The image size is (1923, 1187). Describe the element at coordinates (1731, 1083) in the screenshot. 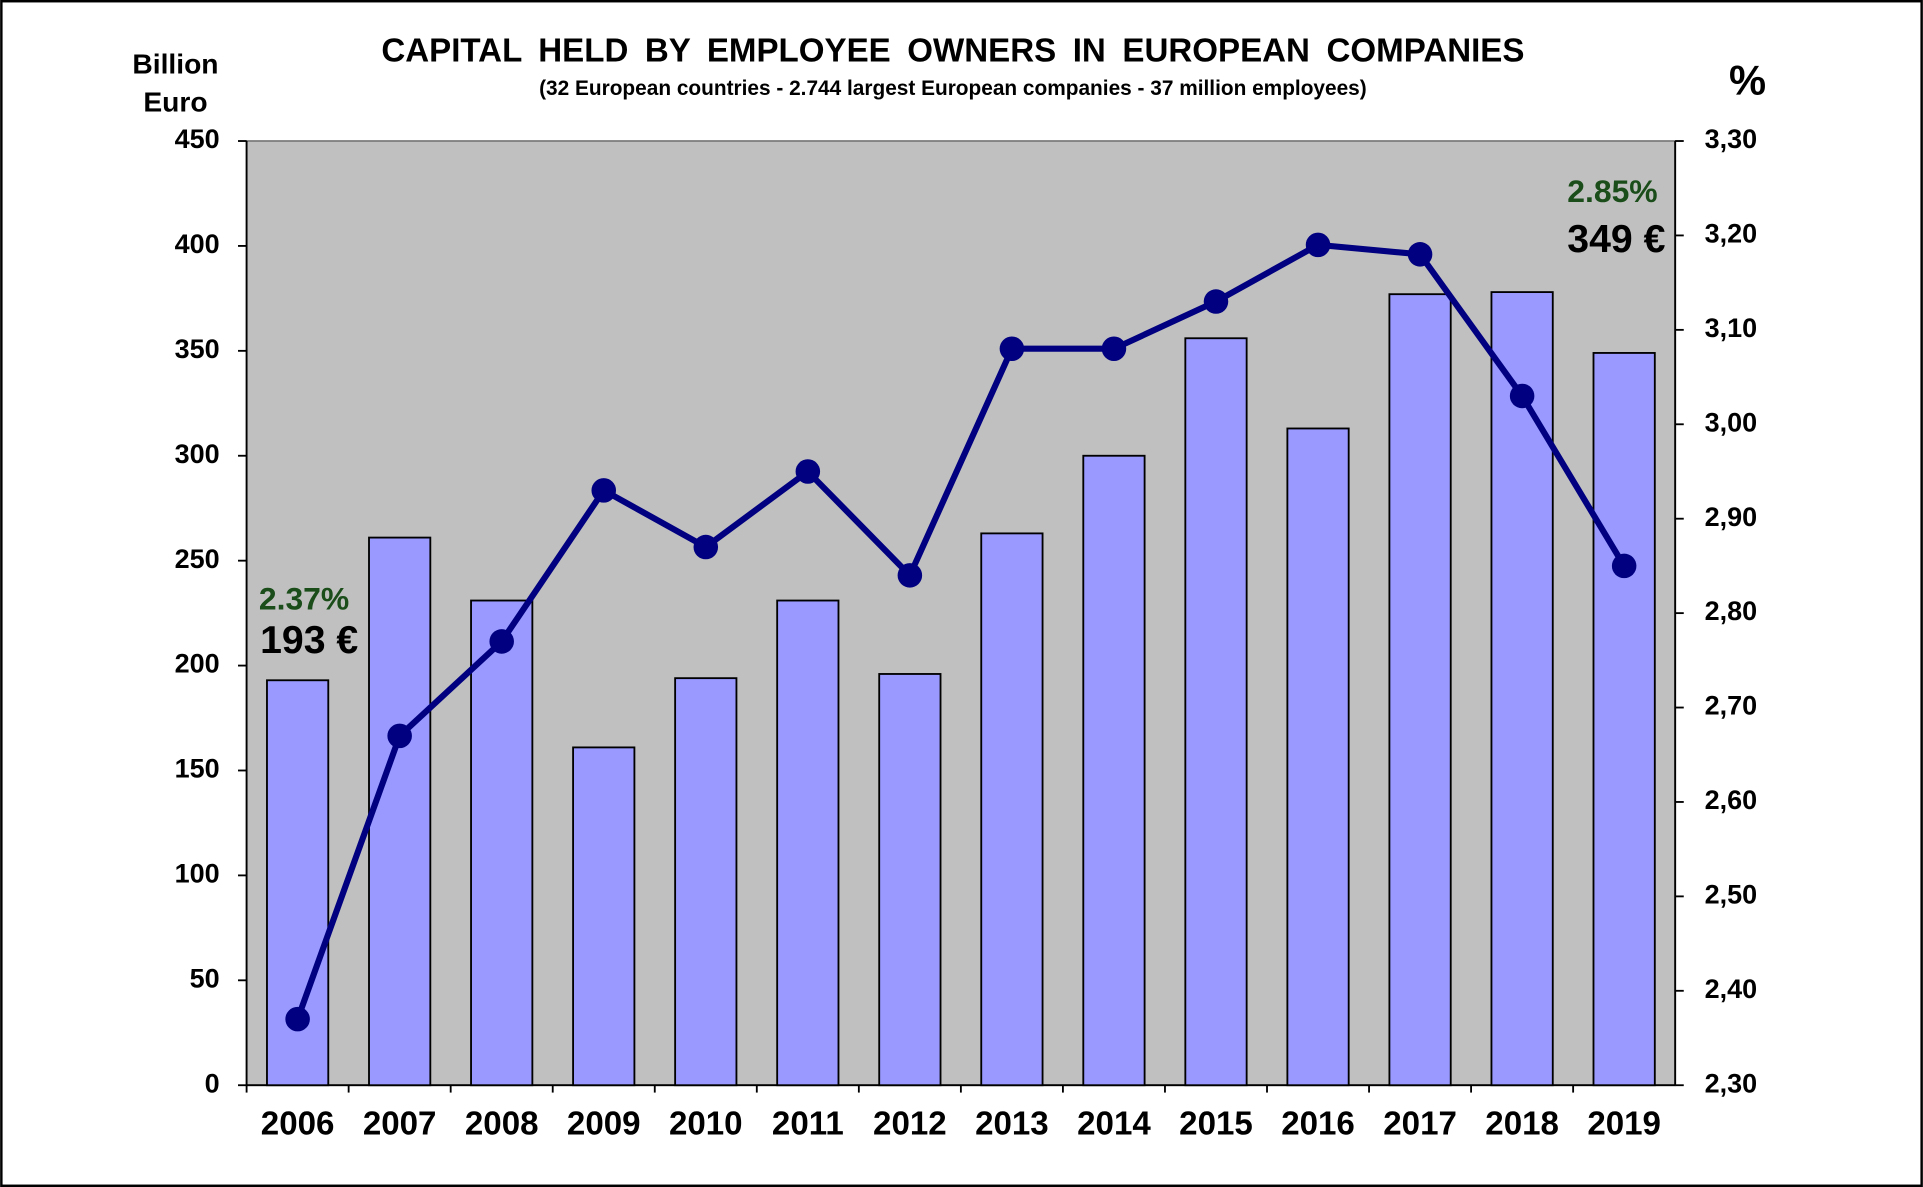

I see `y2-tick-label: 2,30` at that location.